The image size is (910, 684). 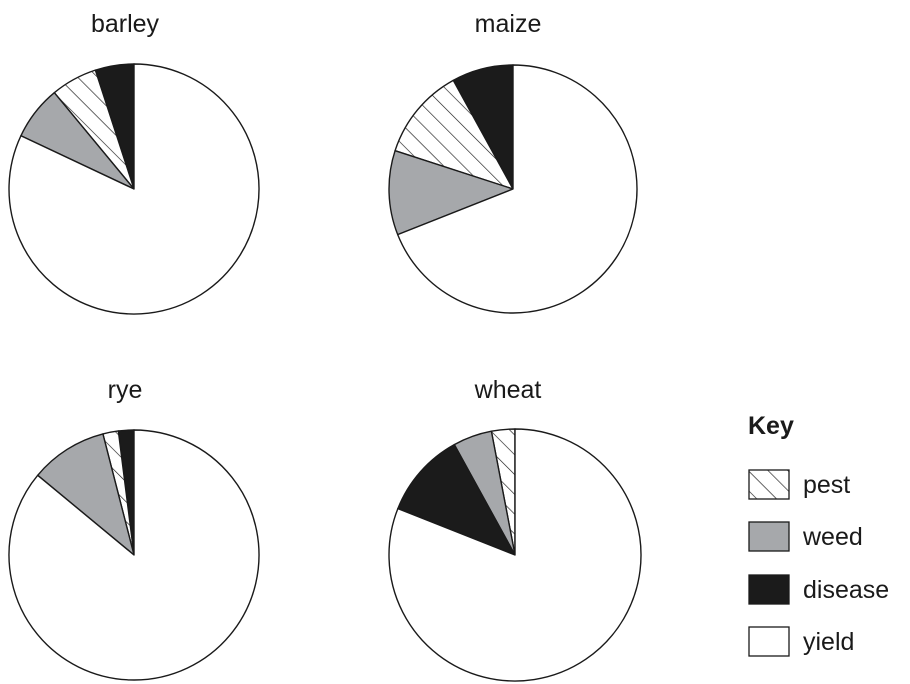 What do you see at coordinates (517, 189) in the screenshot?
I see `pie-slice-maize-yield` at bounding box center [517, 189].